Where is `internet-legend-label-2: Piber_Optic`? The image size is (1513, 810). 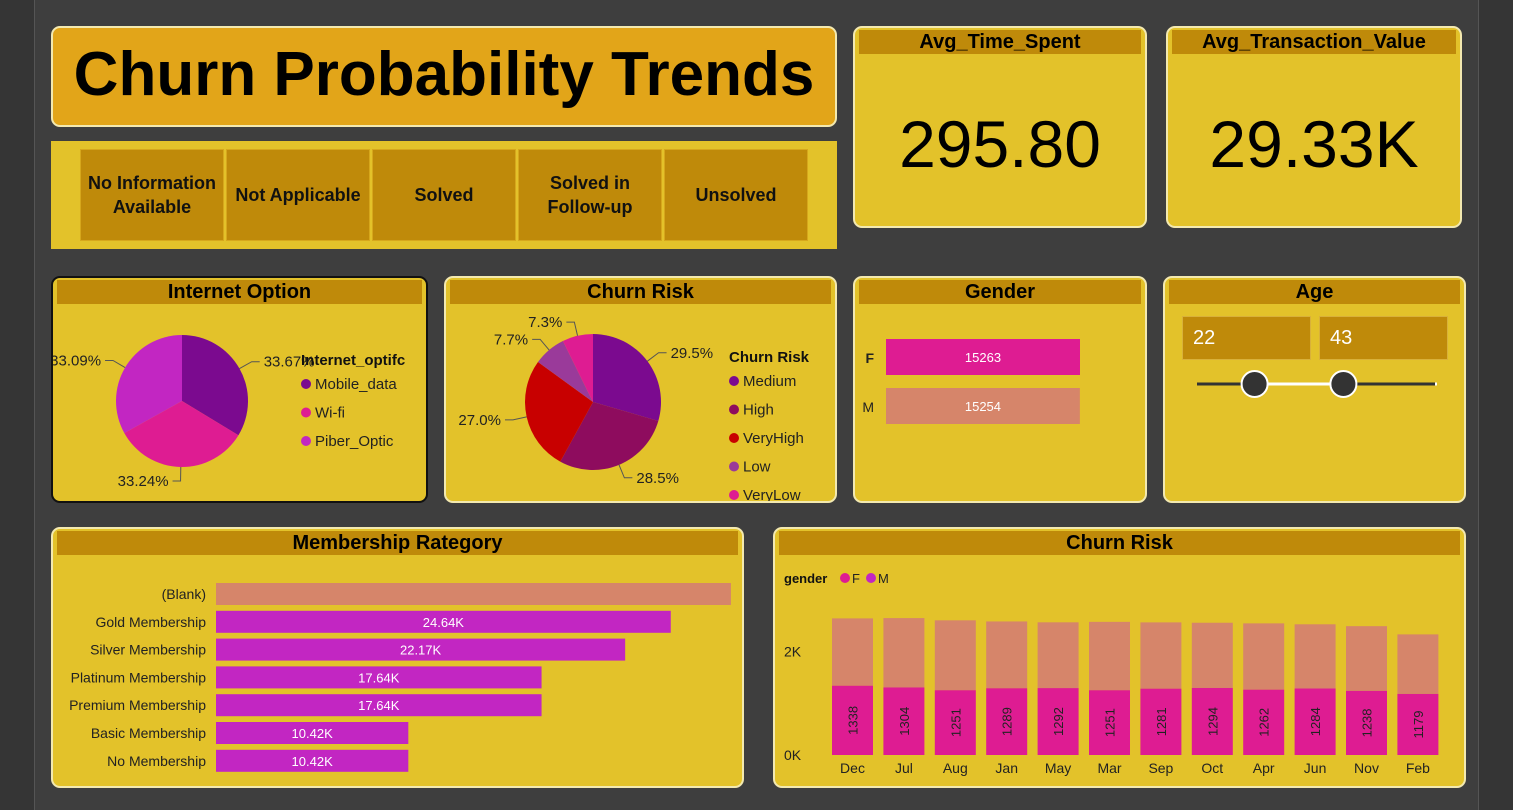
internet-legend-label-2: Piber_Optic is located at coordinates (354, 441).